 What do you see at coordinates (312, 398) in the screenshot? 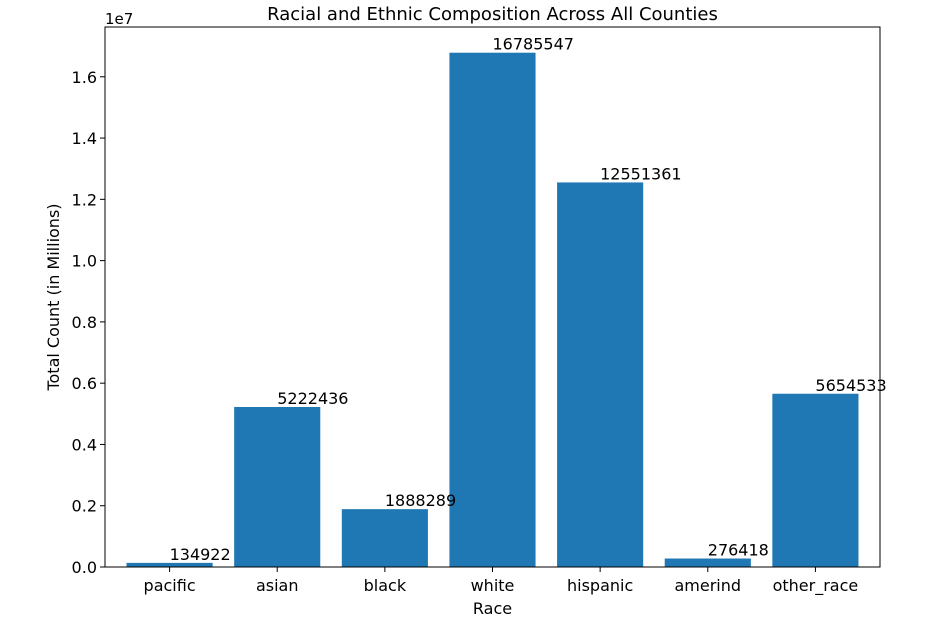
I see `data-label-asian: 5222436` at bounding box center [312, 398].